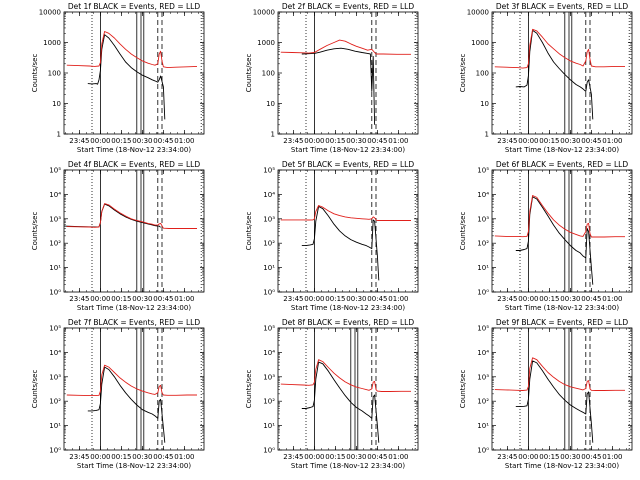 The image size is (640, 480). What do you see at coordinates (134, 6) in the screenshot?
I see `panel-title: Det 1f BLACK = Events, RED = LLD` at bounding box center [134, 6].